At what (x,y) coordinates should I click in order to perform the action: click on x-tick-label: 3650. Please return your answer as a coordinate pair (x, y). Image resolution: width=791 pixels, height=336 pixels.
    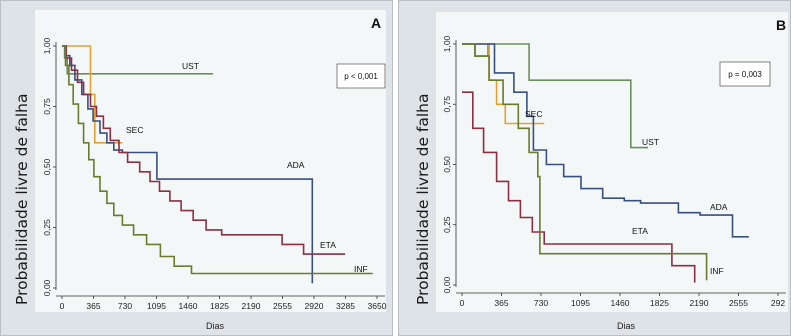
    Looking at the image, I should click on (377, 306).